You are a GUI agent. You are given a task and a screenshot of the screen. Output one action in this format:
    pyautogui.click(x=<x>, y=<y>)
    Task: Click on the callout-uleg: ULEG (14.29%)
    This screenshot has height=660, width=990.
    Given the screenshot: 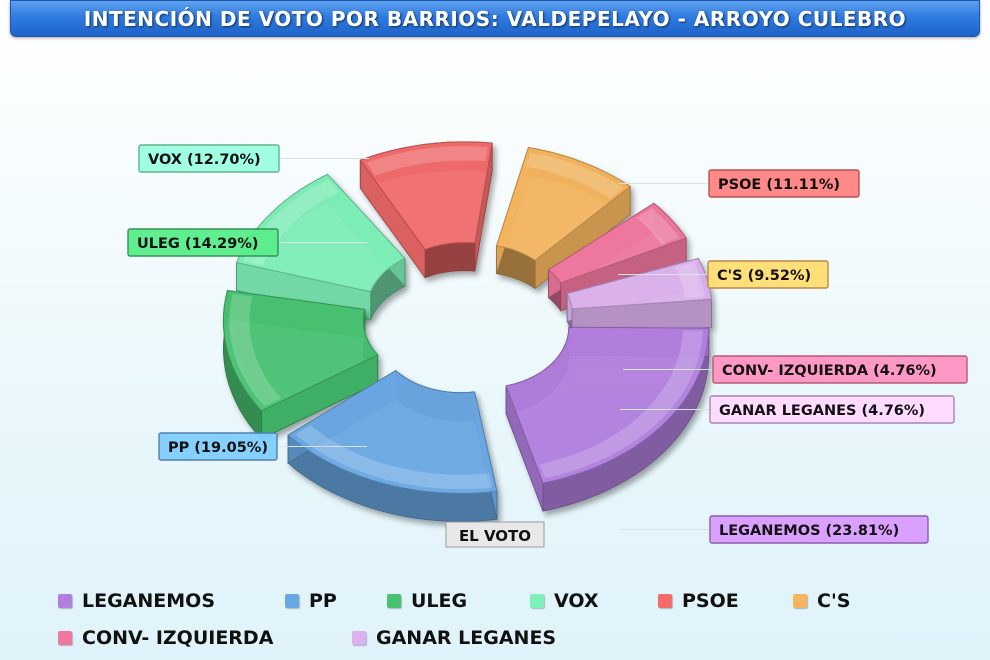 What is the action you would take?
    pyautogui.click(x=247, y=242)
    